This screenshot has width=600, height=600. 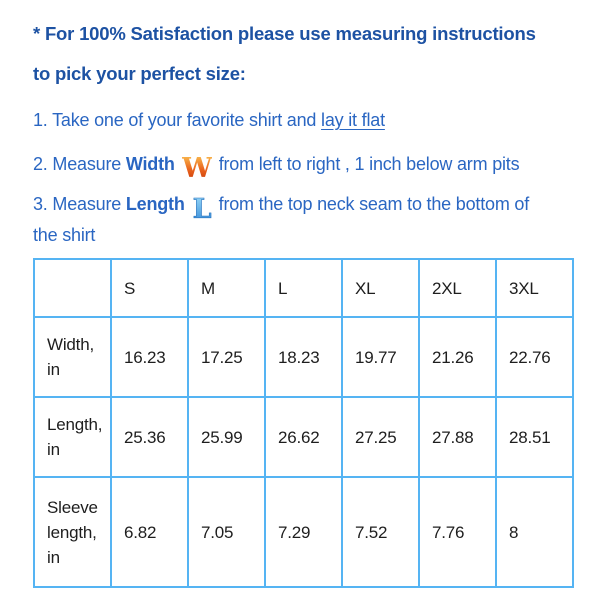 What do you see at coordinates (150, 164) in the screenshot?
I see `width-bold-label: Width` at bounding box center [150, 164].